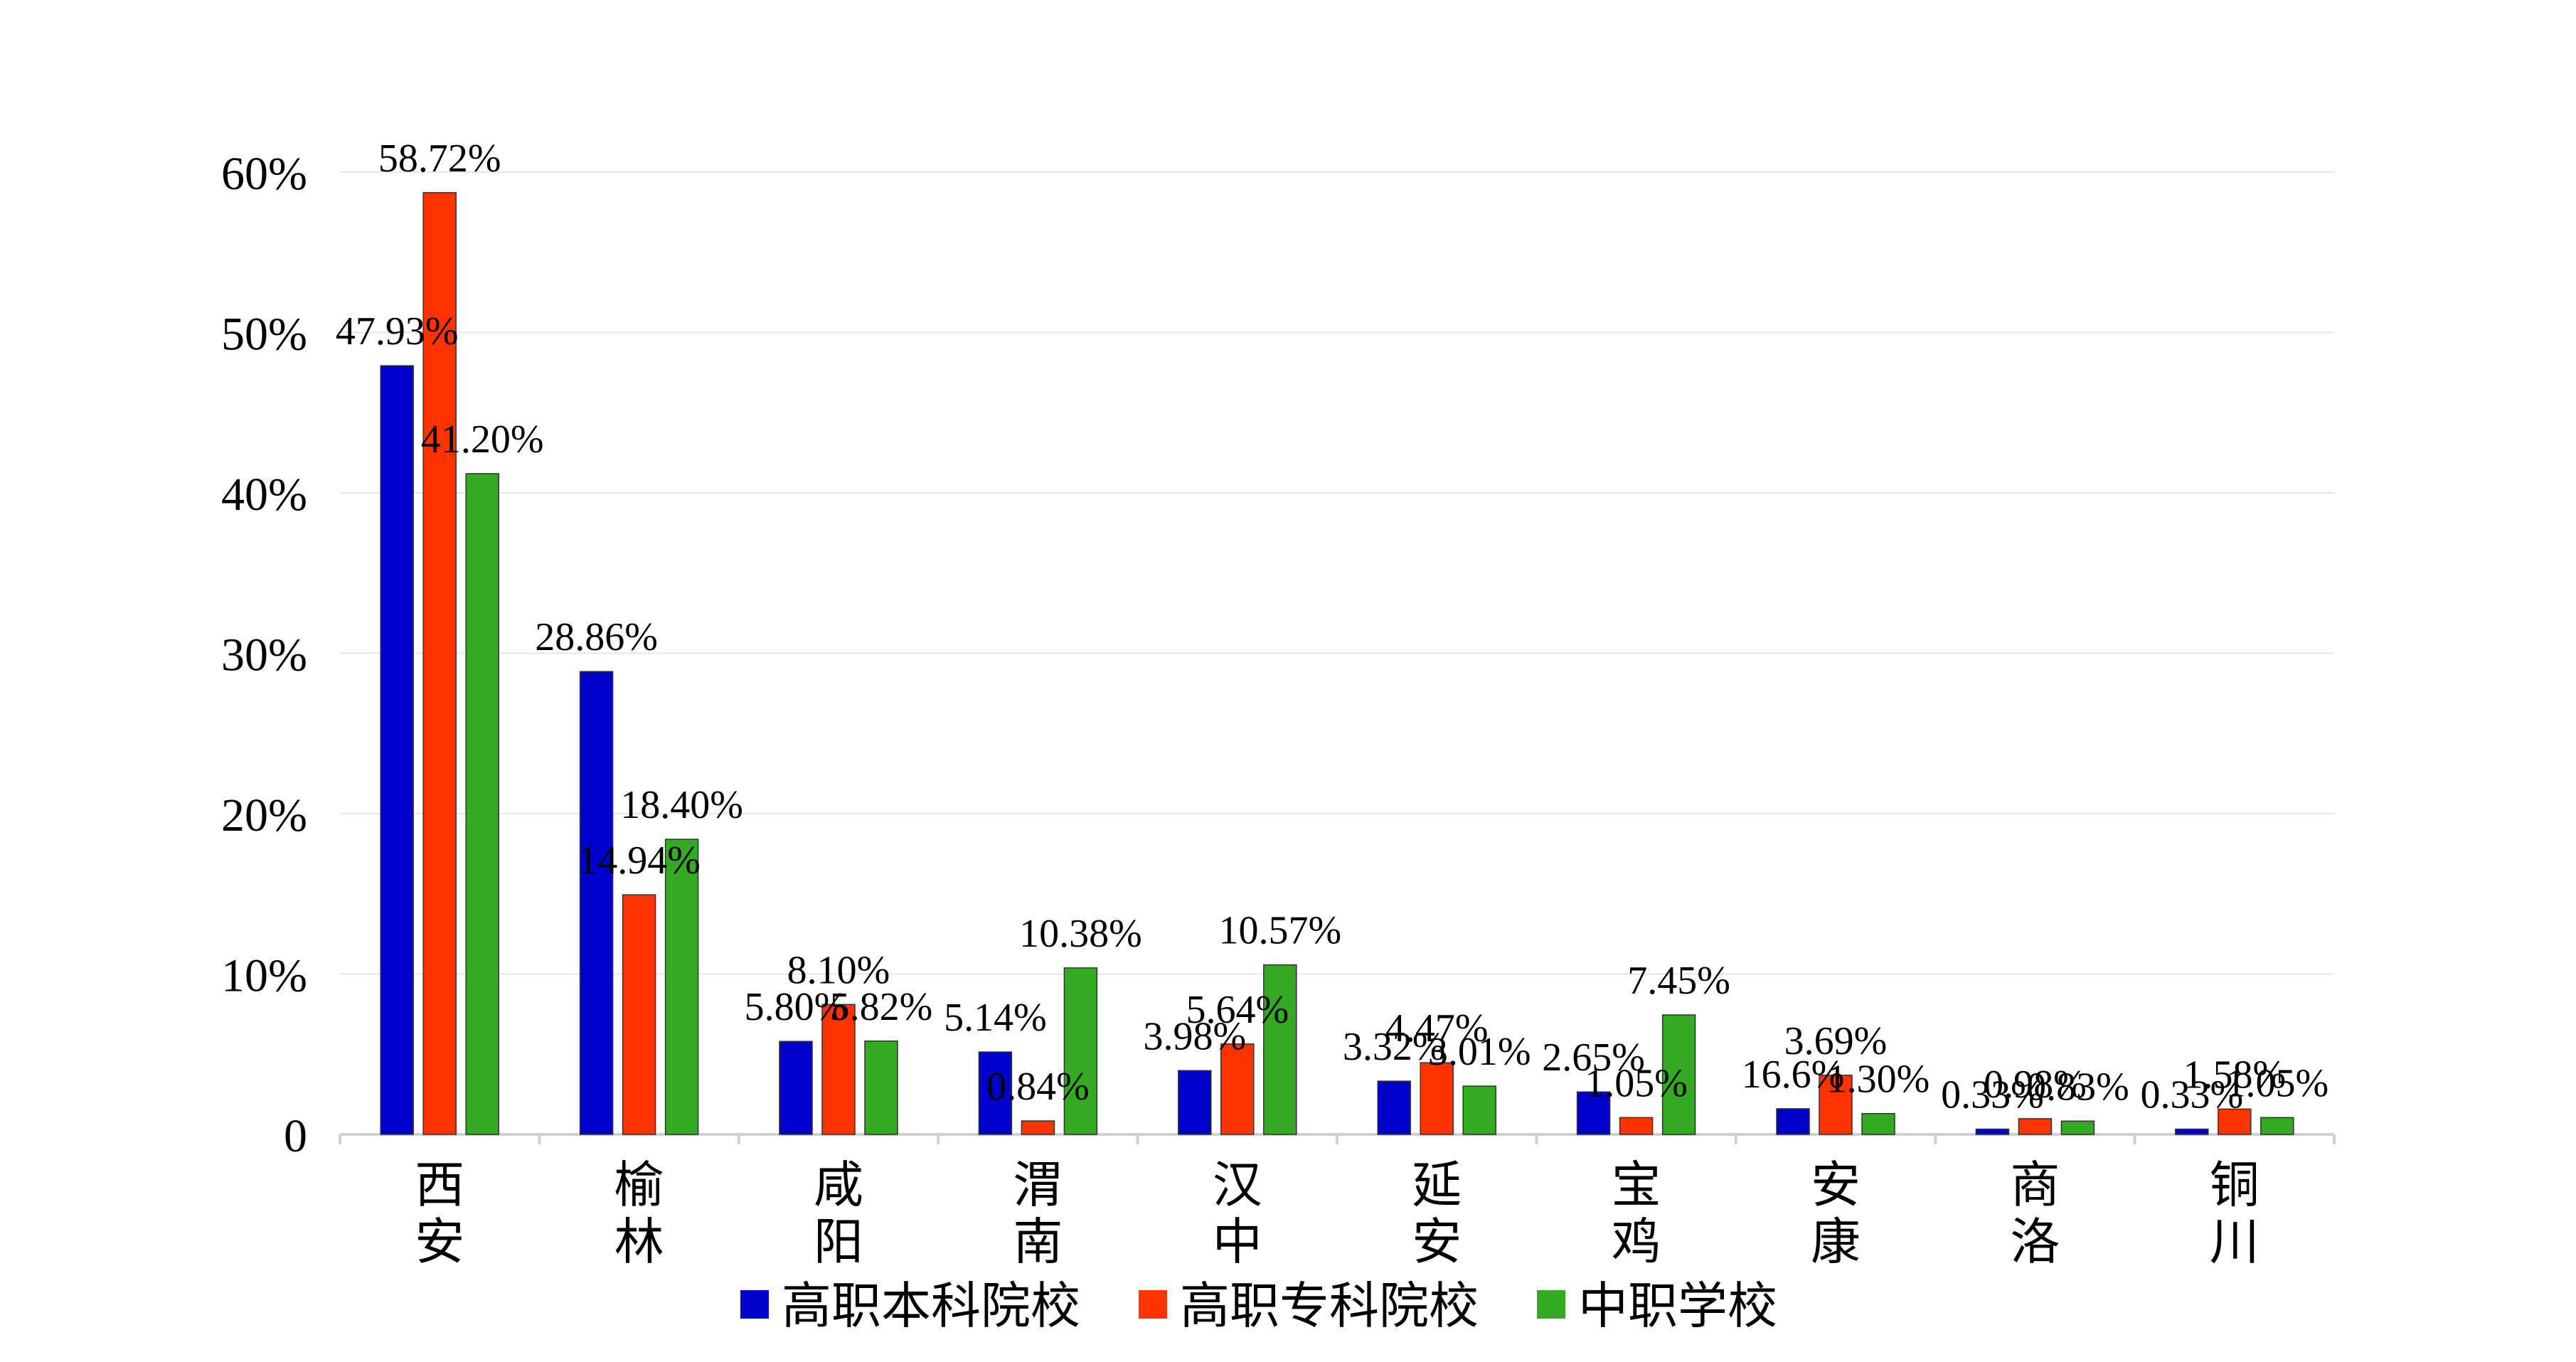 This screenshot has height=1362, width=2576. Describe the element at coordinates (439, 1214) in the screenshot. I see `x-tick-label: 西安` at that location.